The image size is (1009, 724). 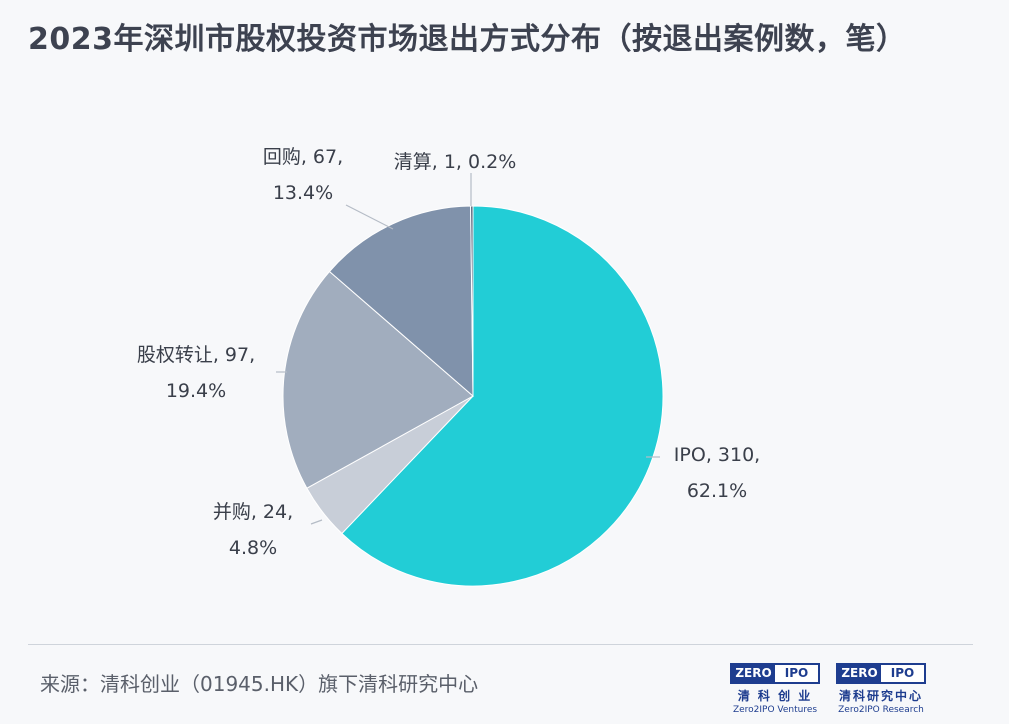 What do you see at coordinates (253, 548) in the screenshot?
I see `label-merger-percent: 4.8%` at bounding box center [253, 548].